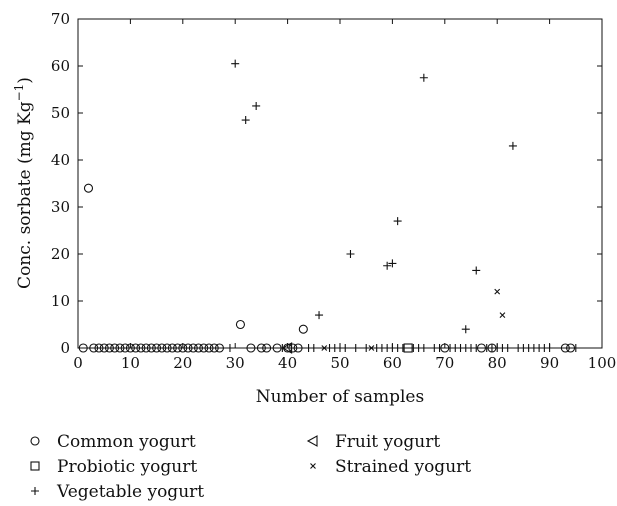 This screenshot has width=617, height=506. What do you see at coordinates (387, 442) in the screenshot?
I see `legend-label-fruit-yogurt: Fruit yogurt` at bounding box center [387, 442].